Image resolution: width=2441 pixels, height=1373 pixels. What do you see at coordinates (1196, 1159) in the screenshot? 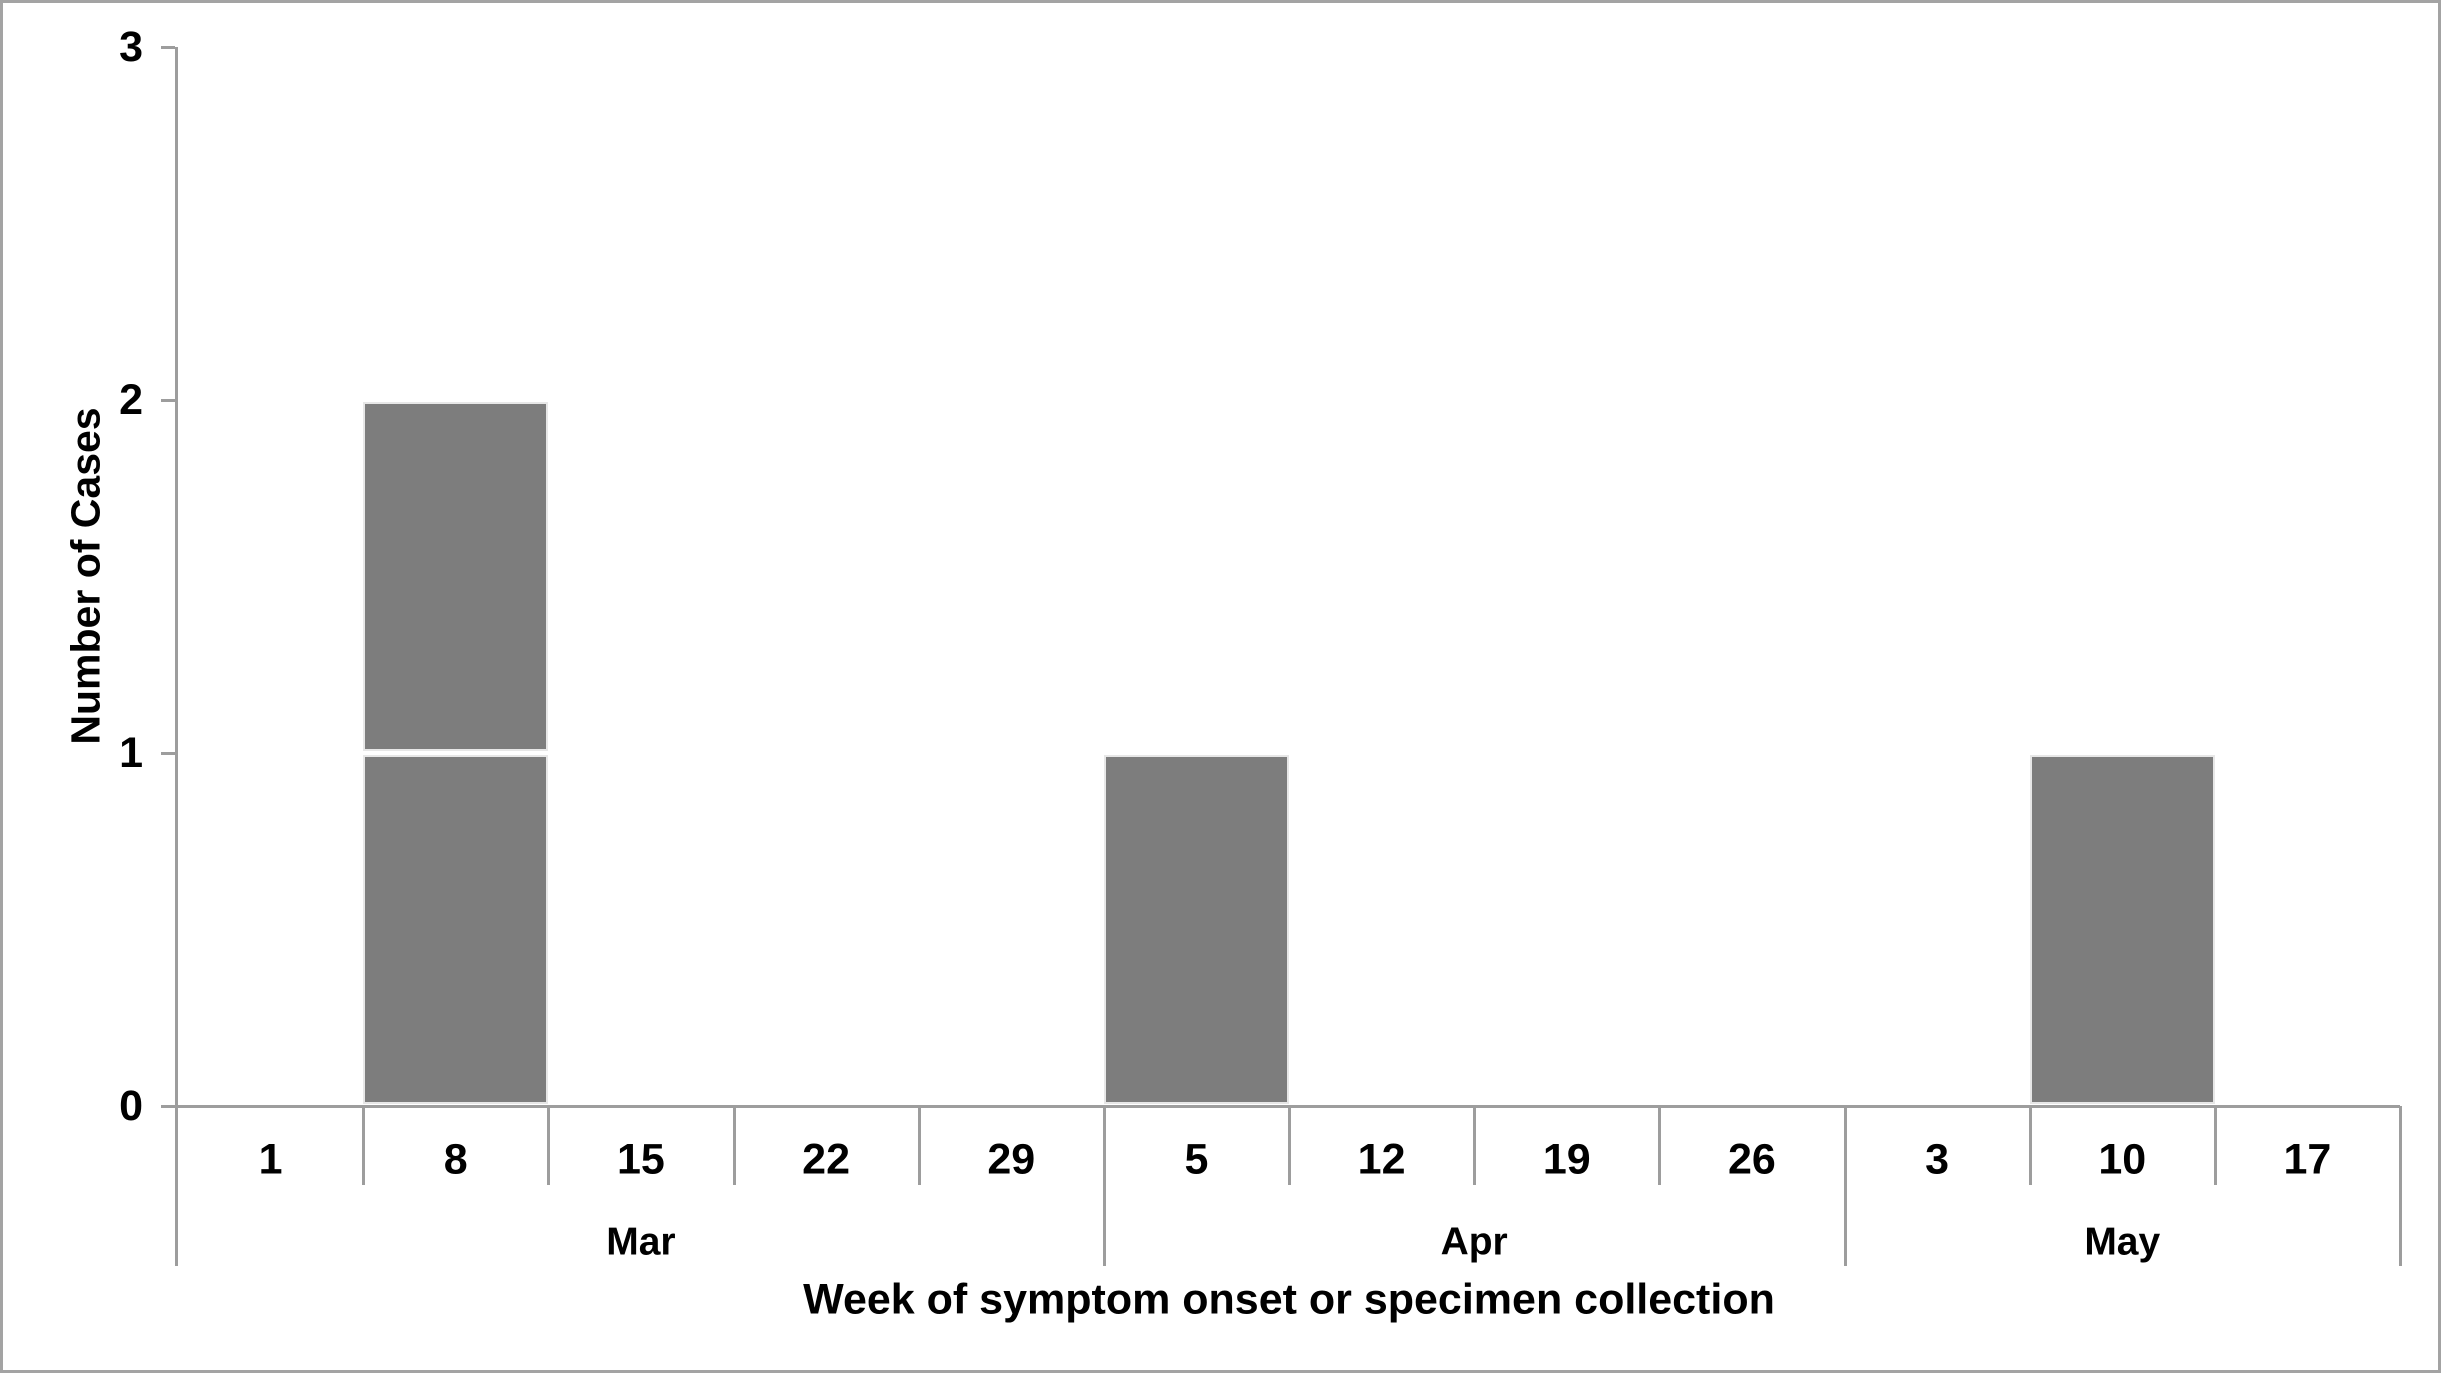
I see `x-week-label: 5` at bounding box center [1196, 1159].